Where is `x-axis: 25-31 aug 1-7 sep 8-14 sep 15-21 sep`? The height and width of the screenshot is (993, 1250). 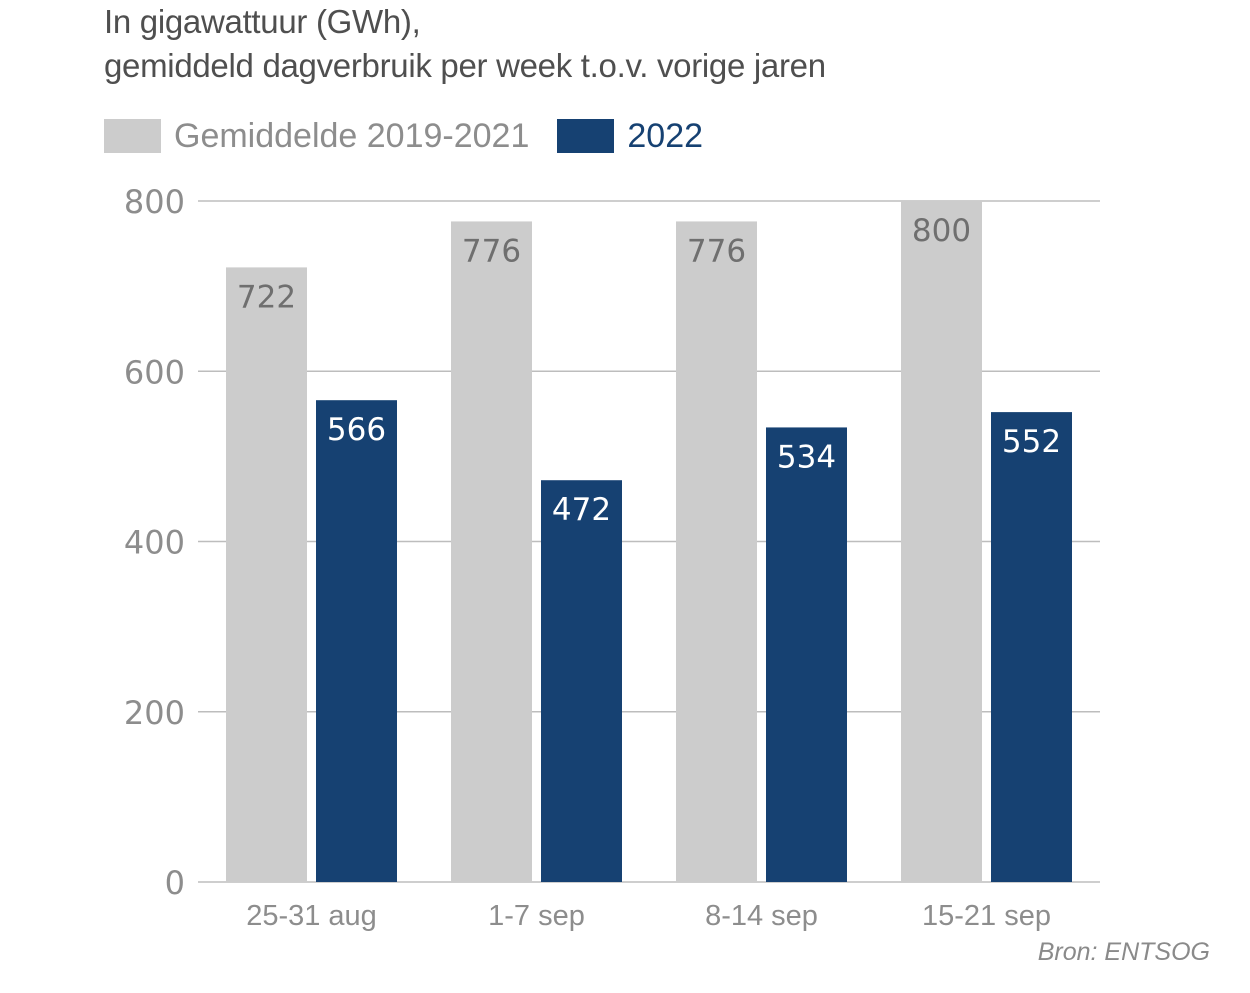
x-axis: 25-31 aug 1-7 sep 8-14 sep 15-21 sep is located at coordinates (648, 916).